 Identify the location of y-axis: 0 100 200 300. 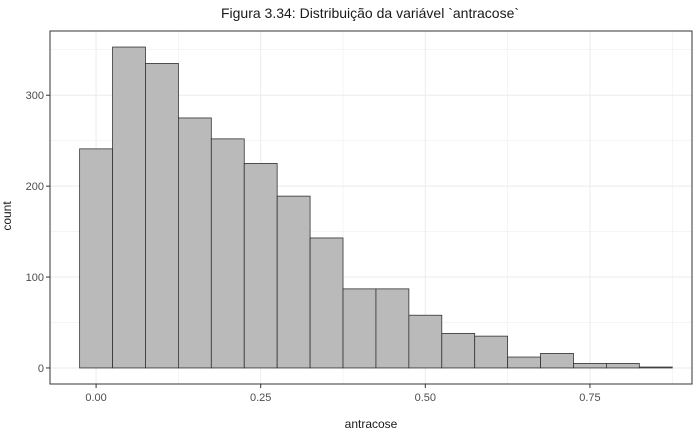
(38, 232).